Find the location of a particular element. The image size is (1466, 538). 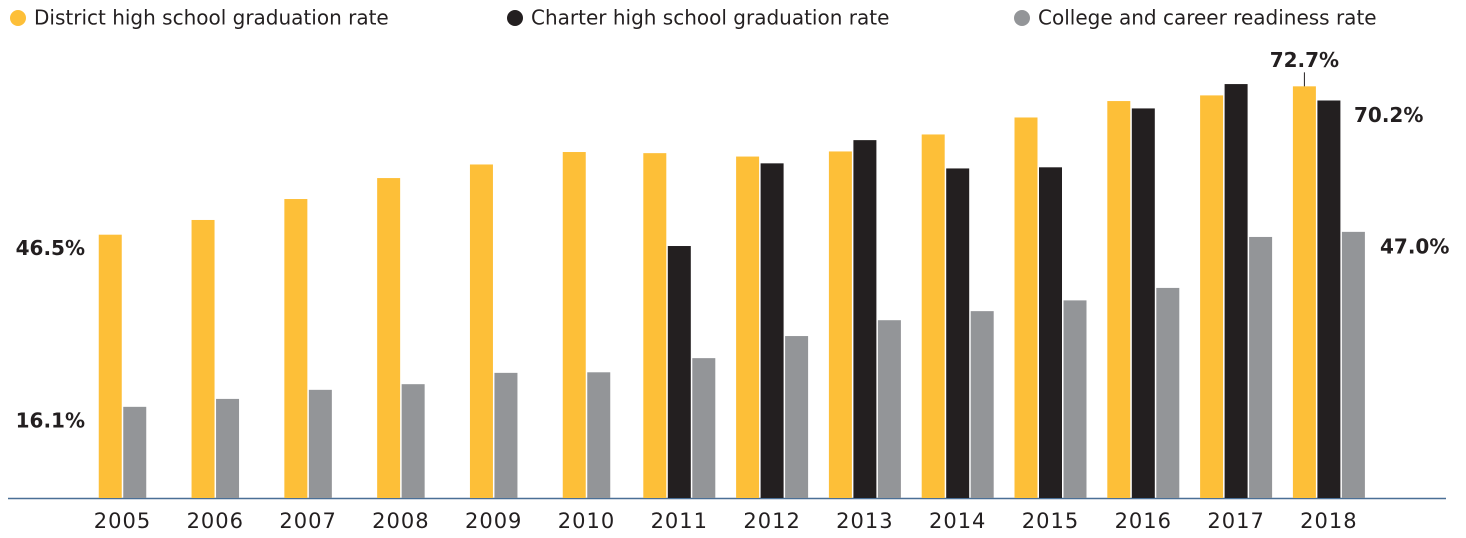

x-tick-label: 2018 is located at coordinates (1328, 521).